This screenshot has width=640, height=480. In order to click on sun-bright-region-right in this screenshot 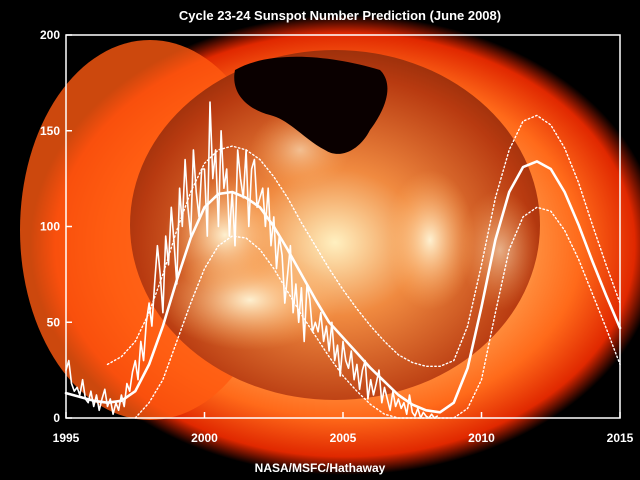, I will do `click(430, 240)`.